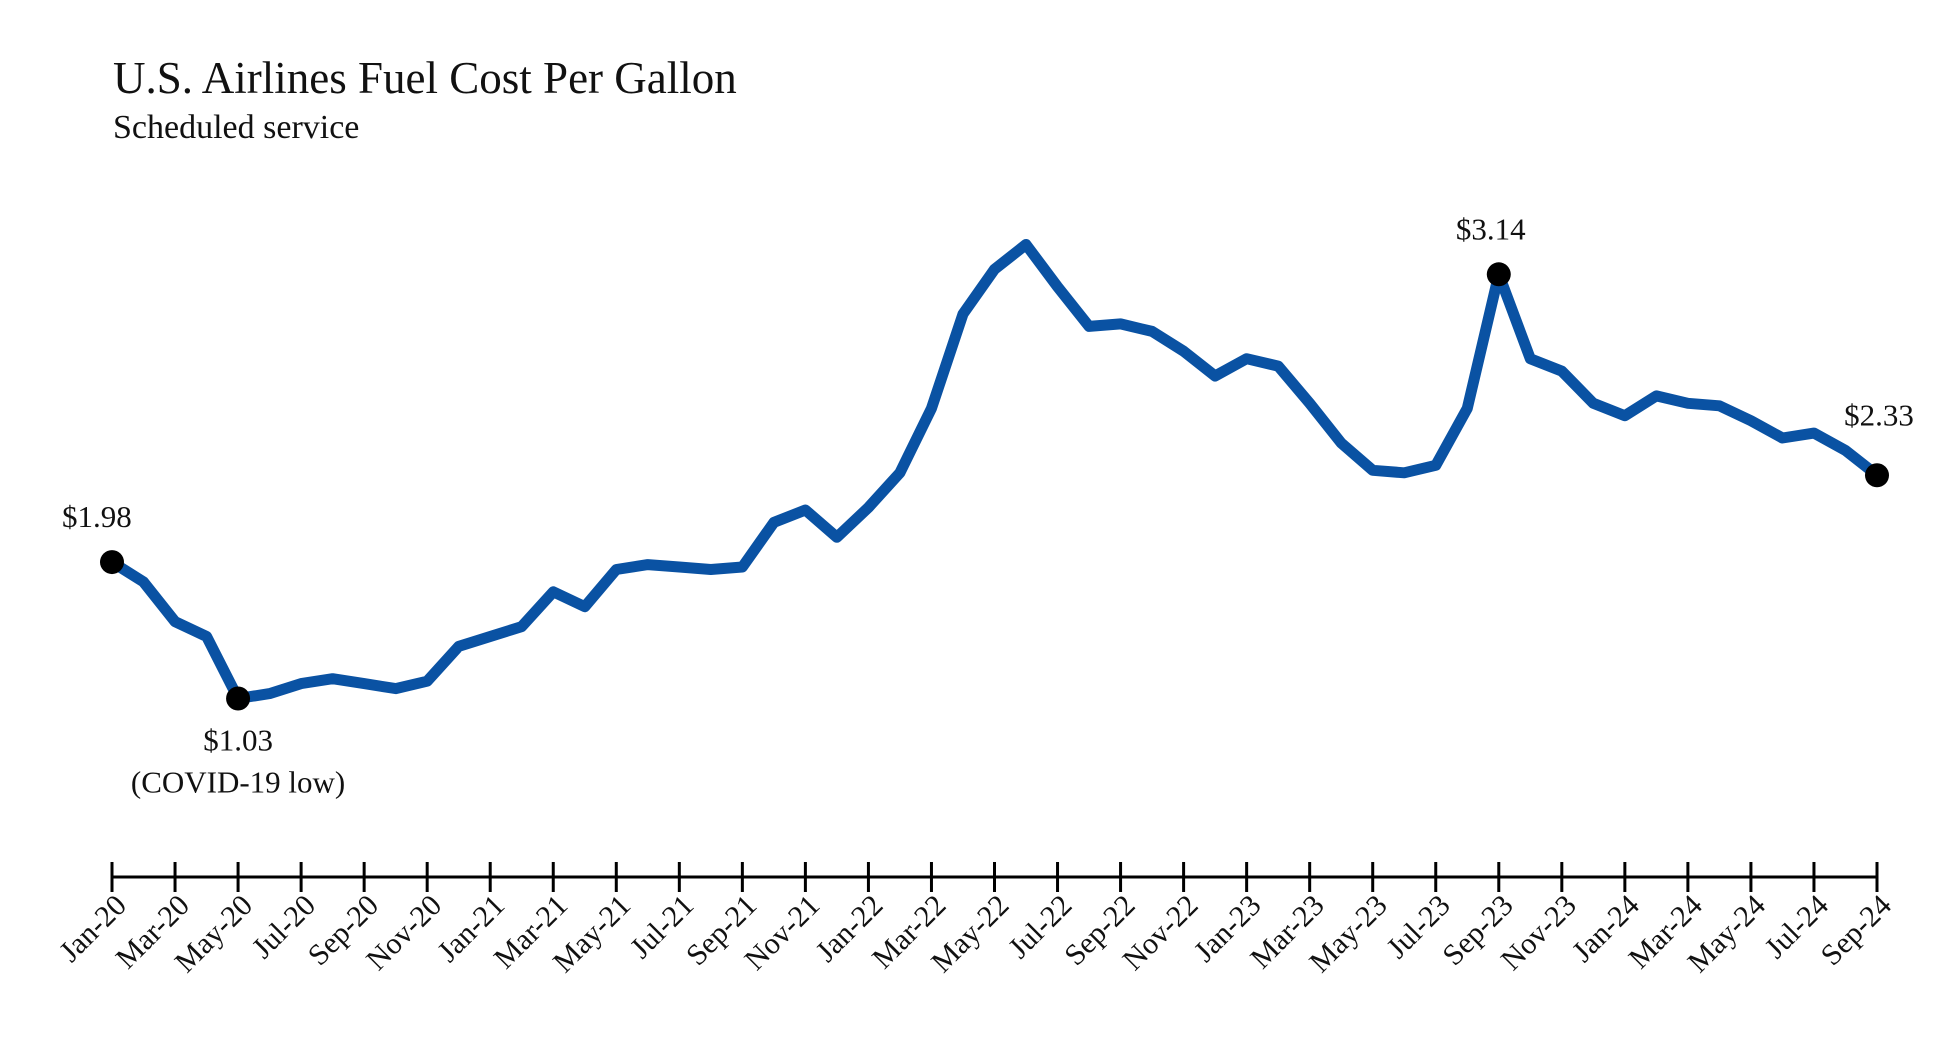 This screenshot has width=1950, height=1062. I want to click on x-tick-label: Sep-24, so click(1856, 930).